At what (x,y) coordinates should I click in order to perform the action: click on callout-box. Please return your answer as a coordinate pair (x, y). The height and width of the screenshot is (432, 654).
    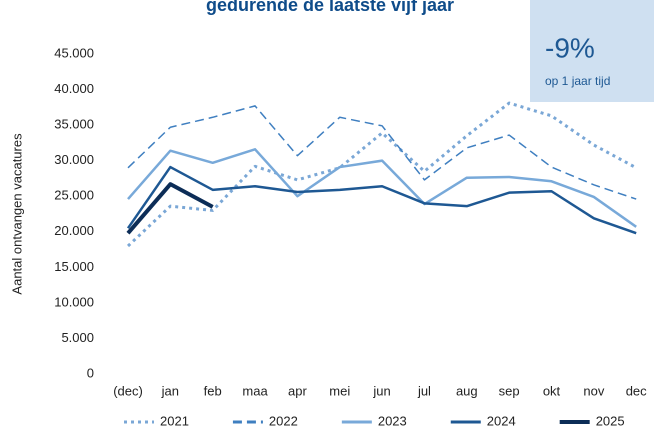
    Looking at the image, I should click on (592, 51).